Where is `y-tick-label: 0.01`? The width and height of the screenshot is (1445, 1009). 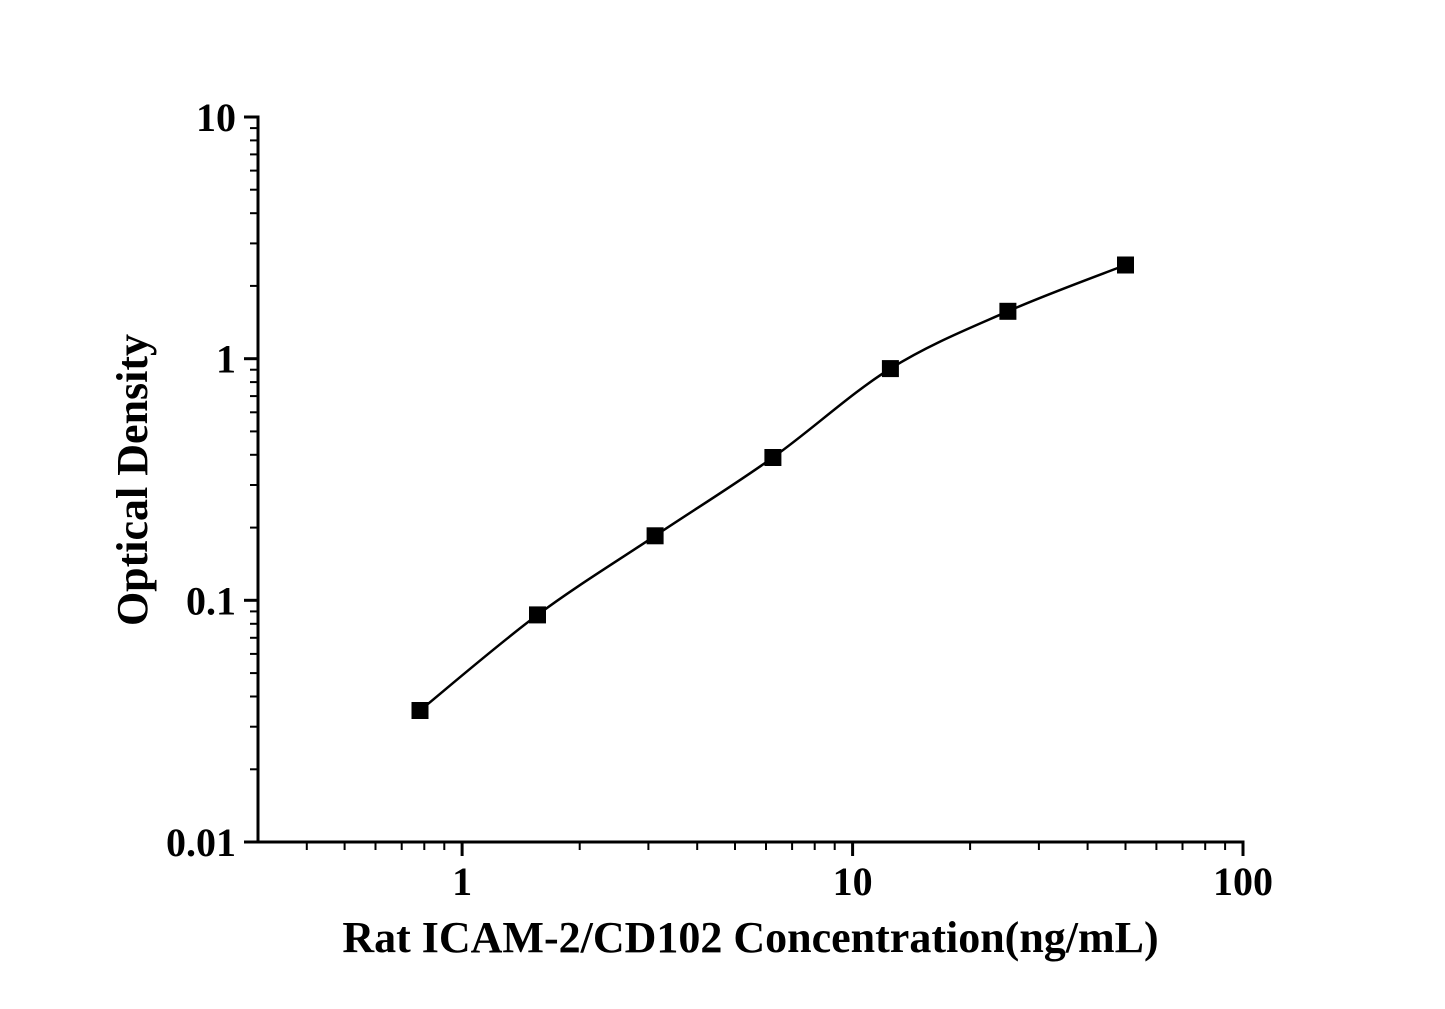 y-tick-label: 0.01 is located at coordinates (201, 842).